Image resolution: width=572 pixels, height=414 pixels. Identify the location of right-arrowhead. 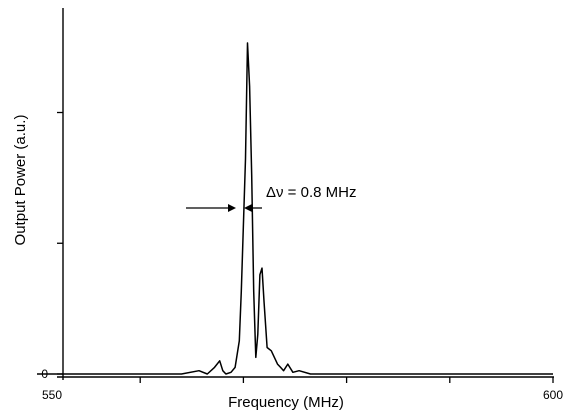
(248, 208).